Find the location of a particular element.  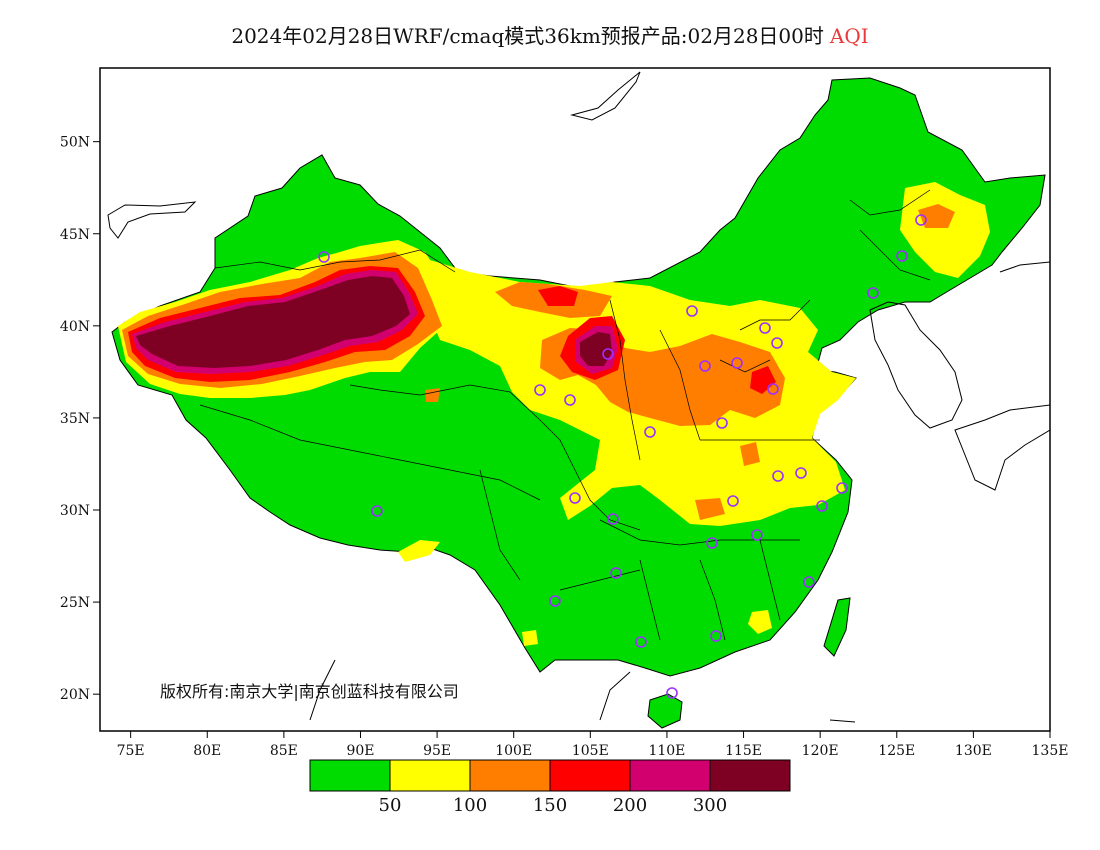

aqi-yellow-tibet-patch is located at coordinates (419, 551).